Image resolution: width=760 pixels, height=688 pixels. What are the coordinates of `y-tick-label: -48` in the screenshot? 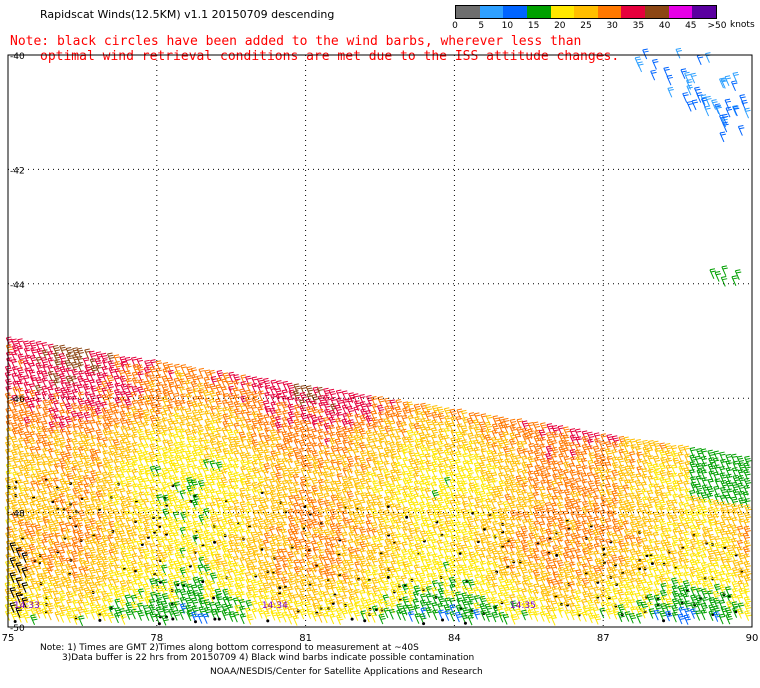 It's located at (17, 515).